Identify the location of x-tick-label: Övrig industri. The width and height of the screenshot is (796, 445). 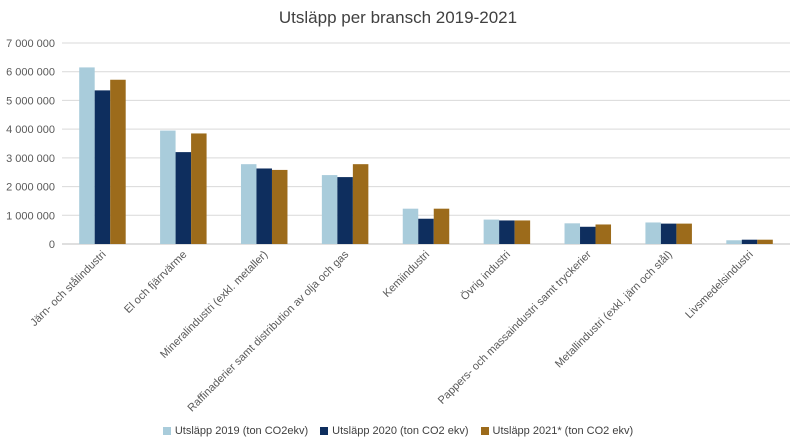
(486, 276).